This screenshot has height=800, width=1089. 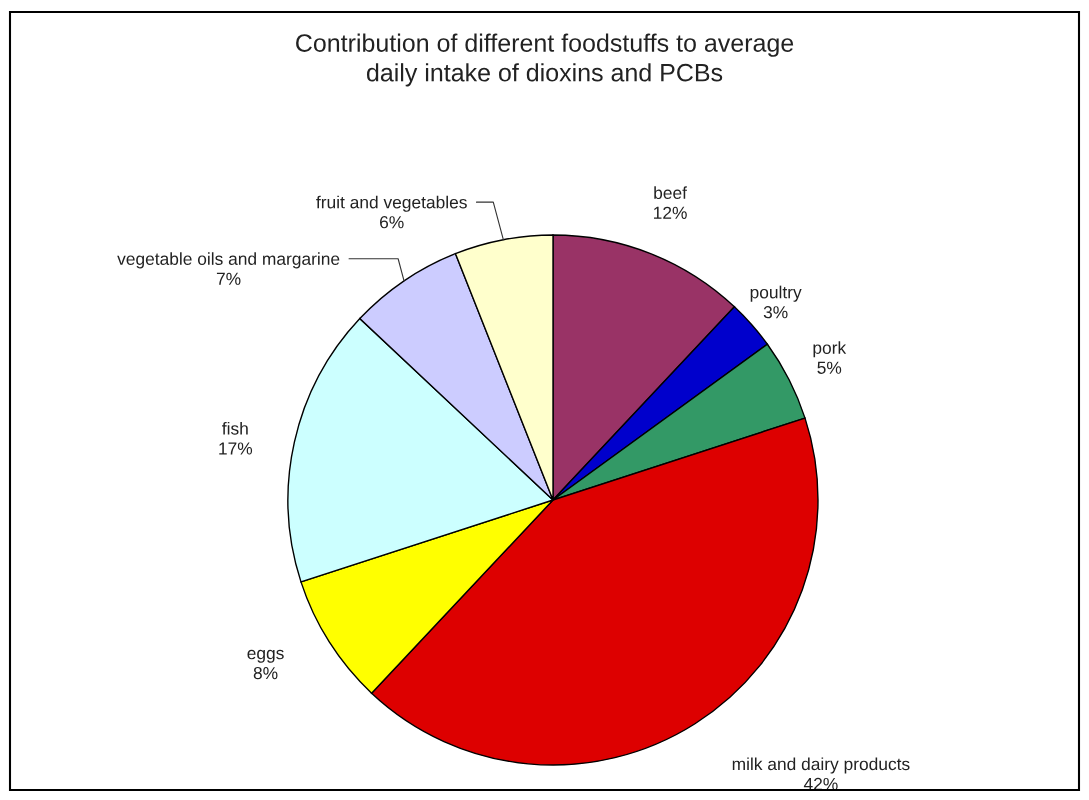 What do you see at coordinates (391, 203) in the screenshot?
I see `slice-label: fruit and vegetables` at bounding box center [391, 203].